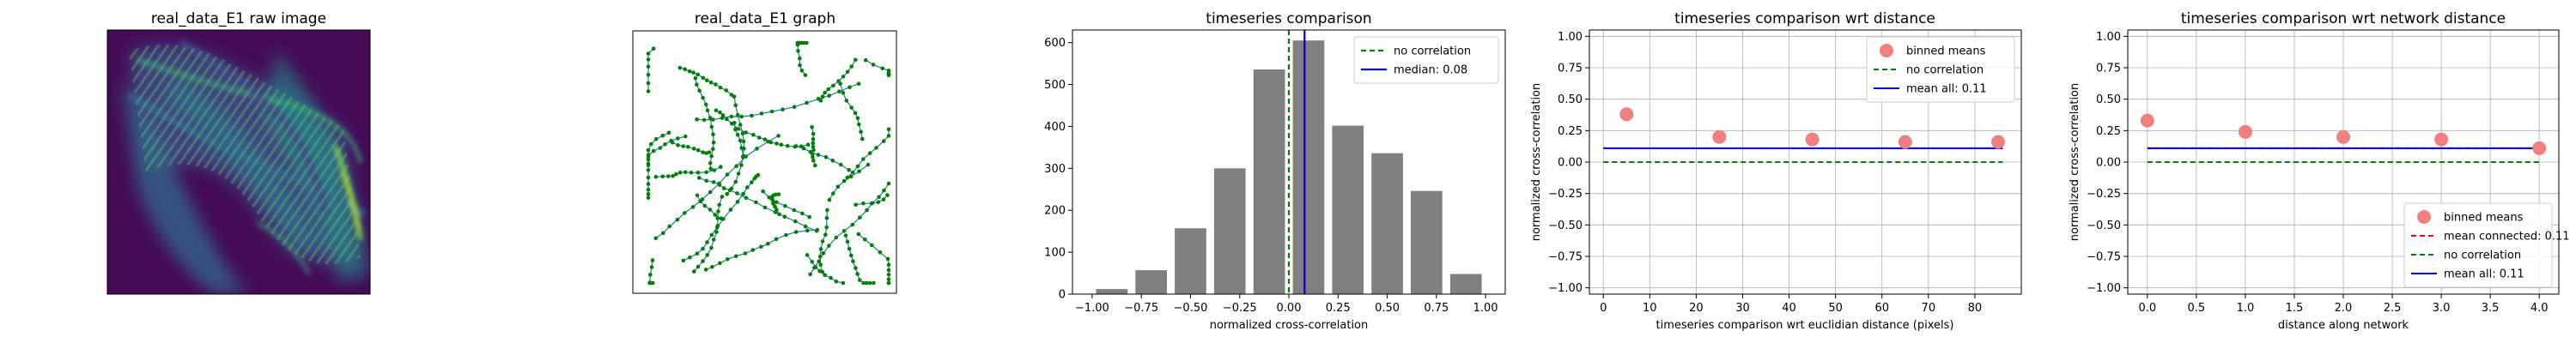  I want to click on legend-label: mean connected: 0.11, so click(2507, 238).